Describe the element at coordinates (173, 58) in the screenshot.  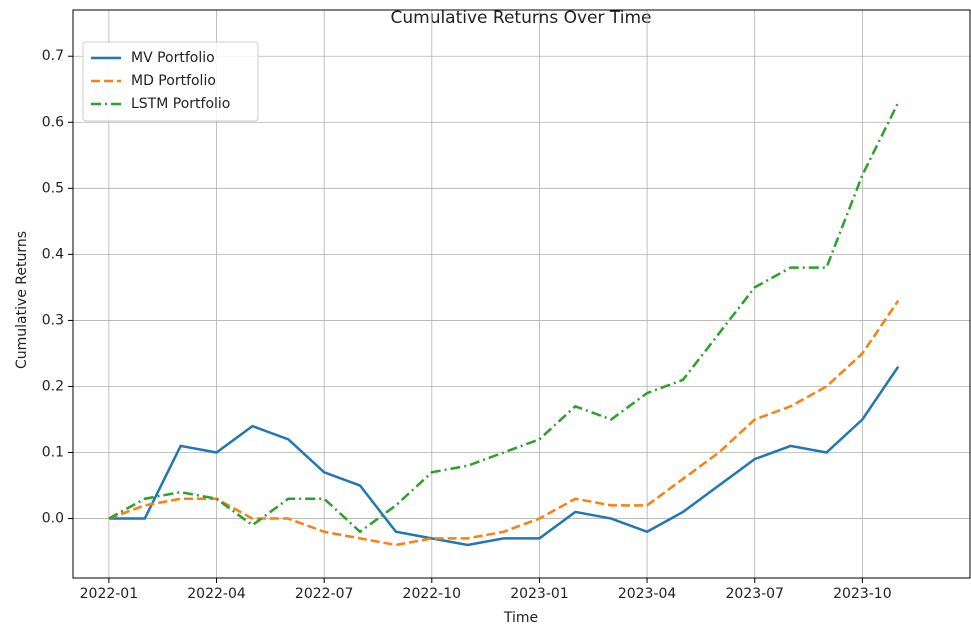
I see `legend-label: MV Portfolio` at that location.